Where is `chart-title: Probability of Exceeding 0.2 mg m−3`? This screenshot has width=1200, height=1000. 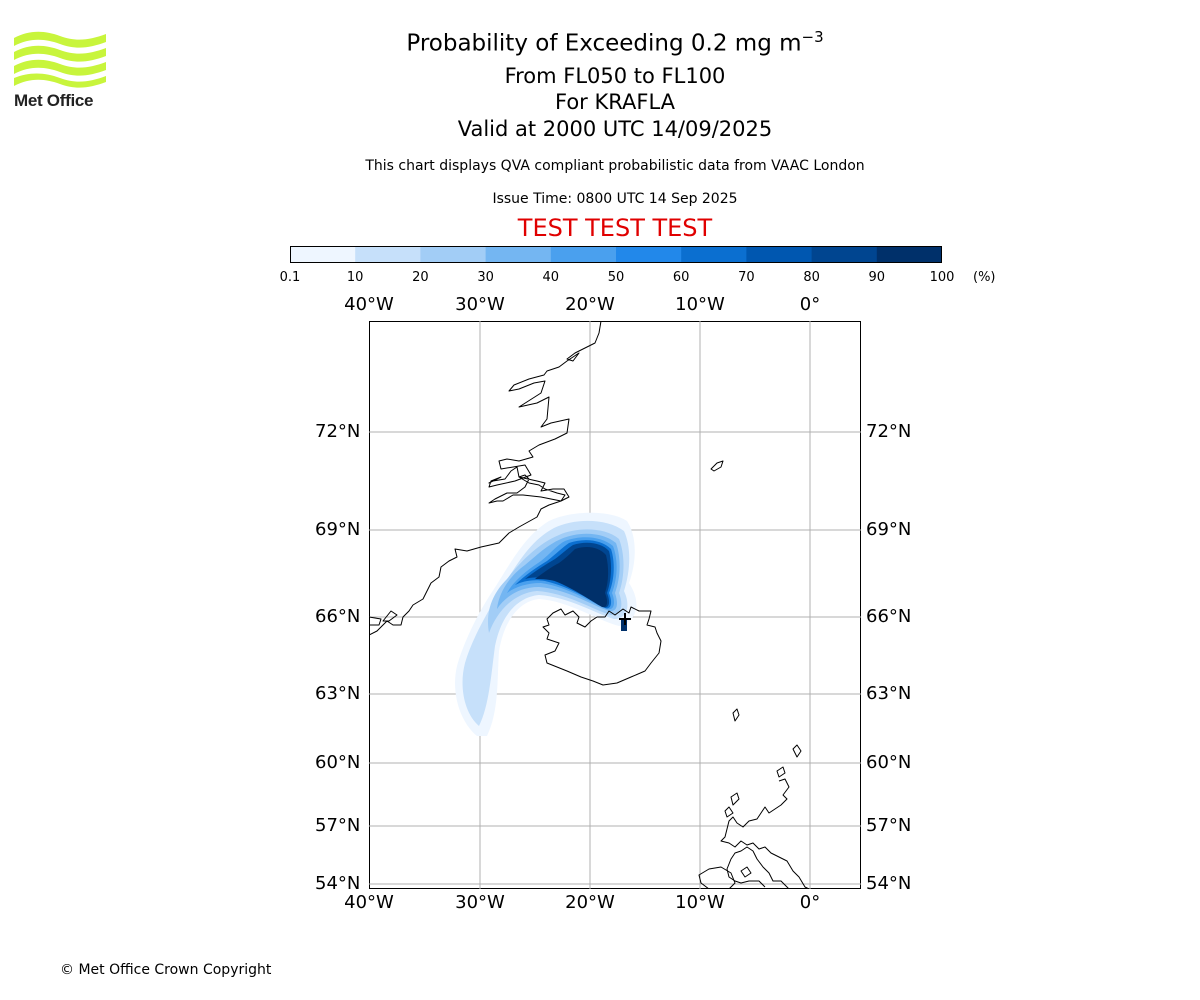 chart-title: Probability of Exceeding 0.2 mg m−3 is located at coordinates (615, 42).